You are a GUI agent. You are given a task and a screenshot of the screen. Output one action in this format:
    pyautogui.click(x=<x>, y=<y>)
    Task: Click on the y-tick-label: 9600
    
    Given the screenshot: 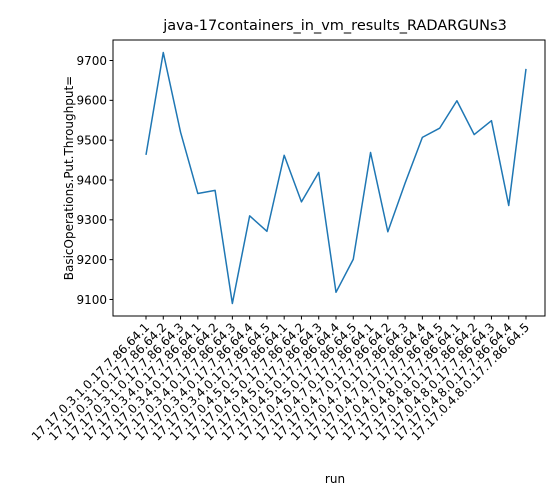 What is the action you would take?
    pyautogui.click(x=91, y=101)
    